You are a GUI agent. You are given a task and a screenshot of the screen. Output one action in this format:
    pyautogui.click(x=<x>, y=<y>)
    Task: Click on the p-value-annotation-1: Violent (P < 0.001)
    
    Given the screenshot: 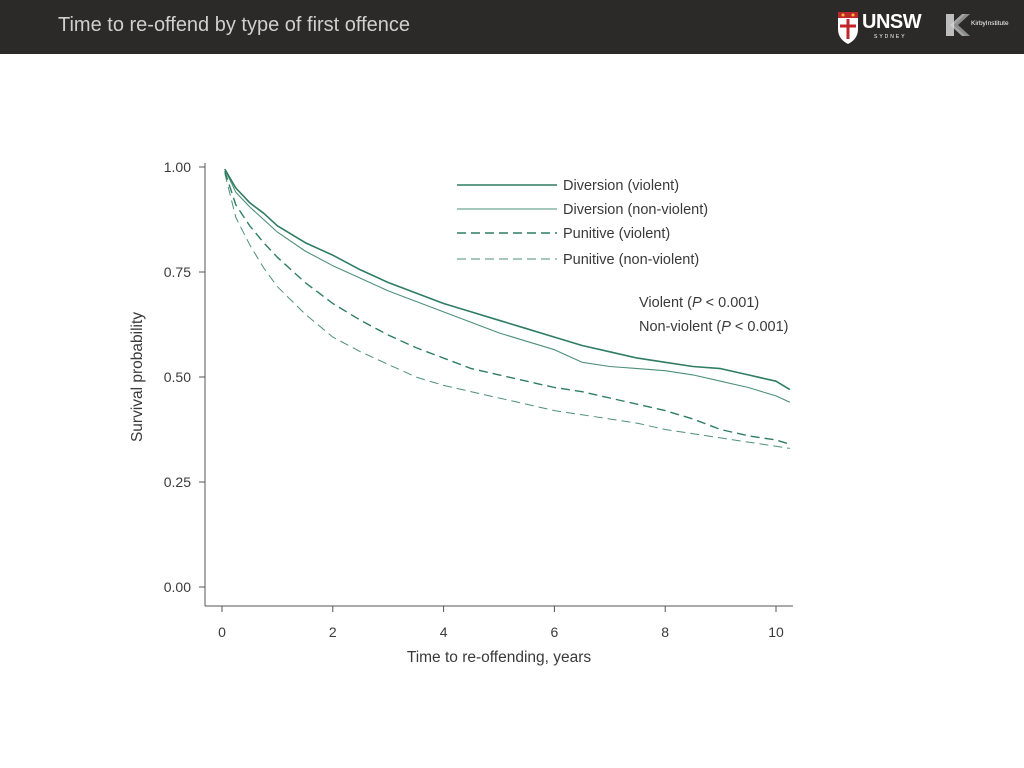 What is the action you would take?
    pyautogui.click(x=699, y=303)
    